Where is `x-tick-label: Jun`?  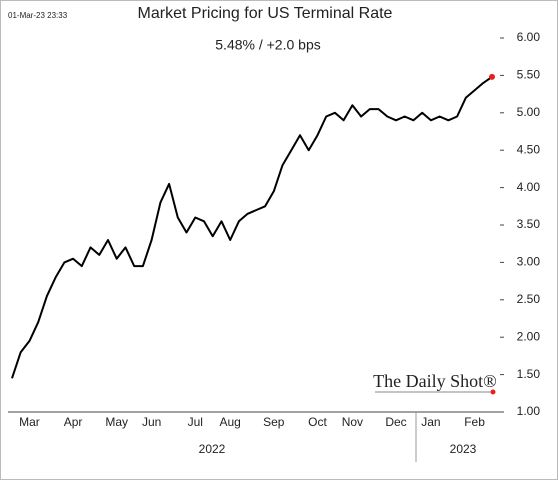 x-tick-label: Jun is located at coordinates (151, 422).